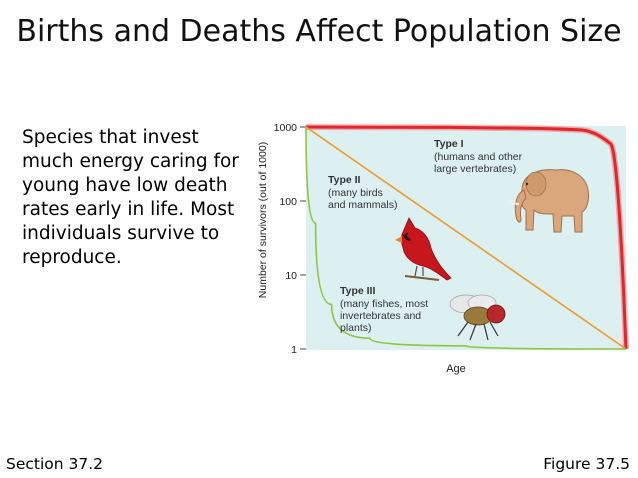 The height and width of the screenshot is (478, 638). I want to click on x-axis-label: Age, so click(456, 369).